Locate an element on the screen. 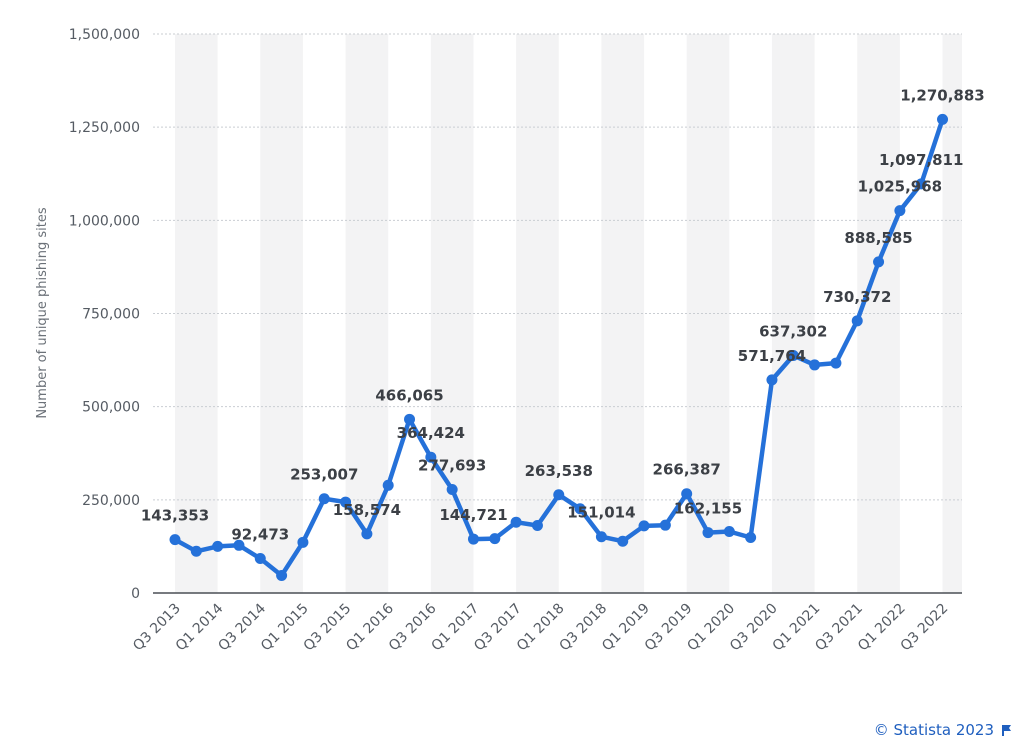  data-label: 1,025,968 is located at coordinates (900, 187).